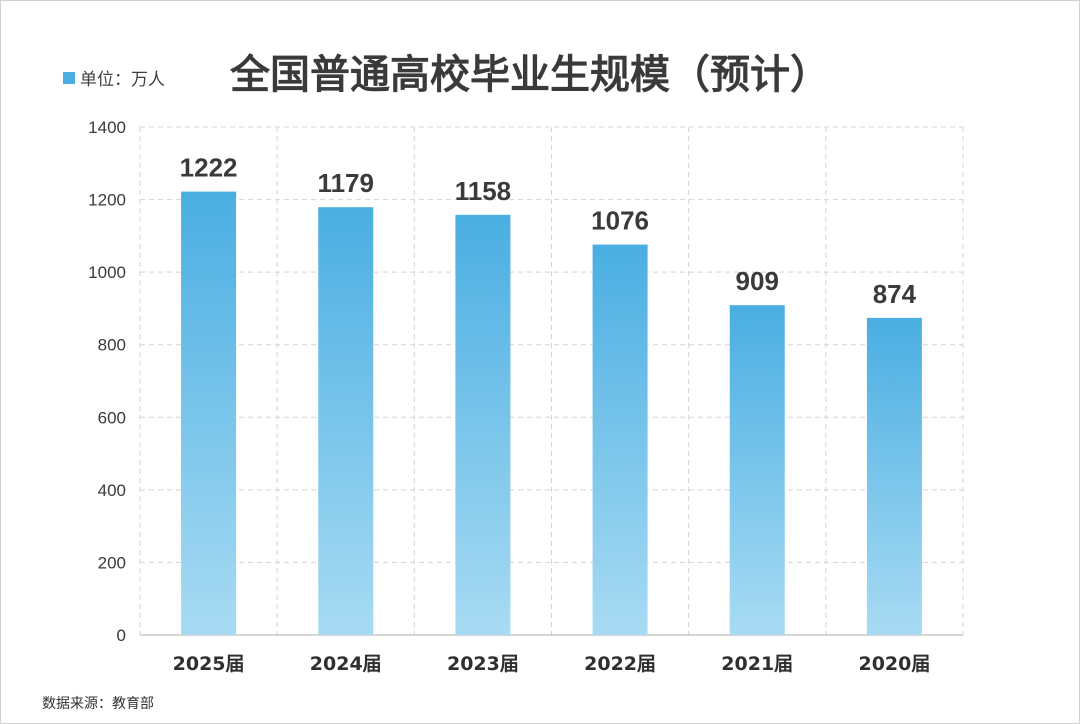 This screenshot has height=724, width=1080. I want to click on y-tick-label: 200, so click(112, 562).